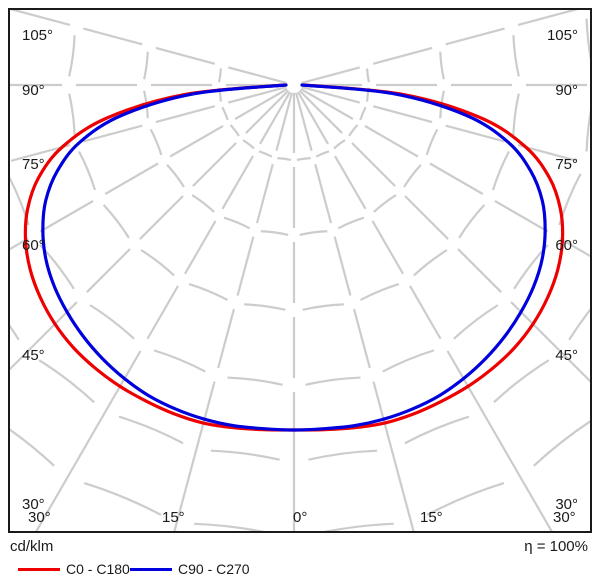  Describe the element at coordinates (214, 569) in the screenshot. I see `legend-label-c90-c270: C90 - C270` at that location.